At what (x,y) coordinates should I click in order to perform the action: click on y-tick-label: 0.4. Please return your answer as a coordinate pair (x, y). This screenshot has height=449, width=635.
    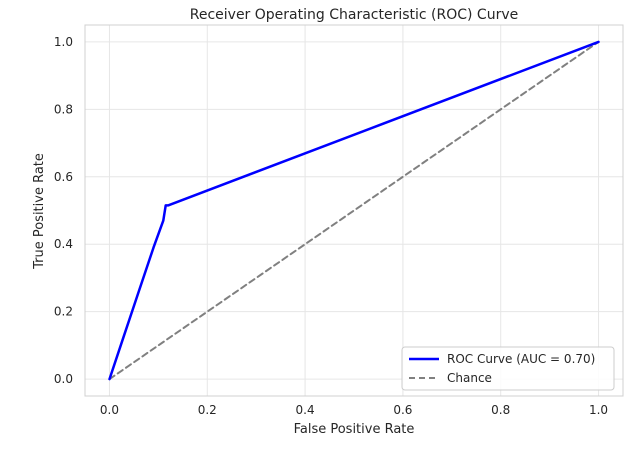
    Looking at the image, I should click on (63, 244).